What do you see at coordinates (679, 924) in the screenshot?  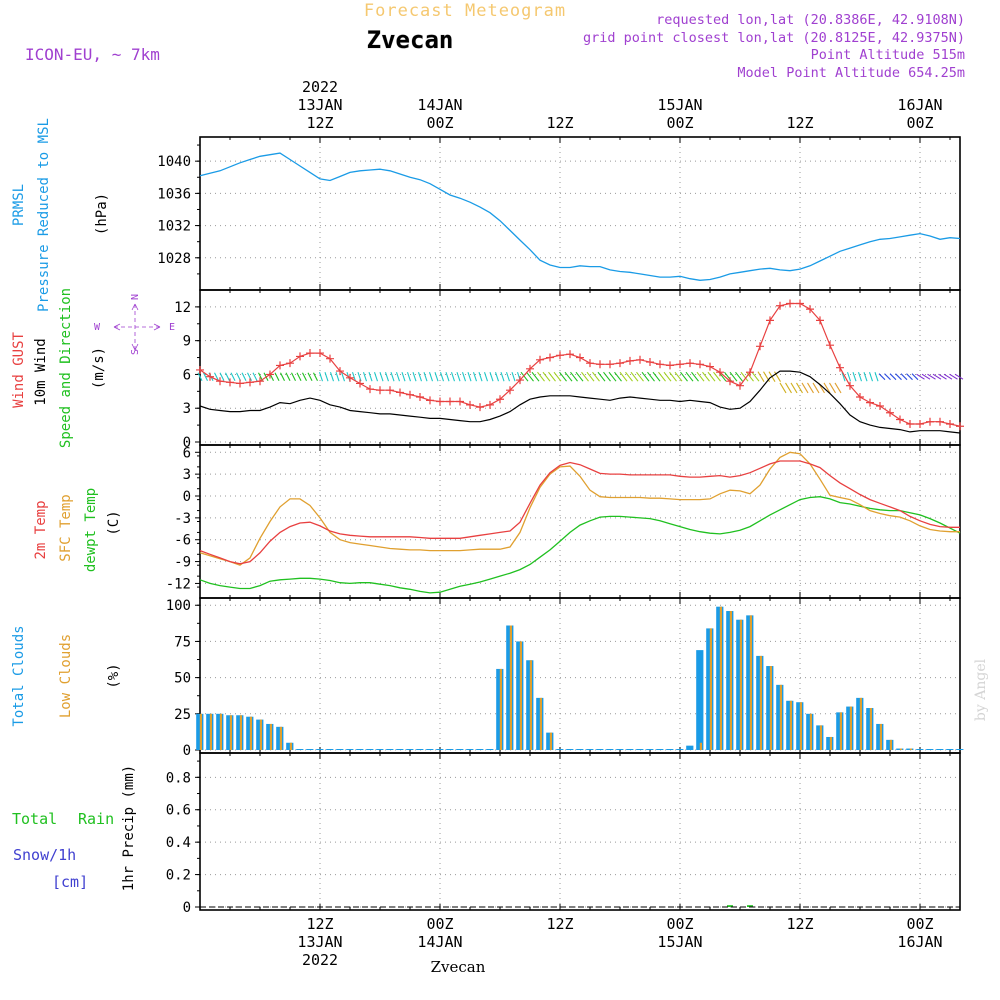 I see `bottom-axis-label: 00Z` at bounding box center [679, 924].